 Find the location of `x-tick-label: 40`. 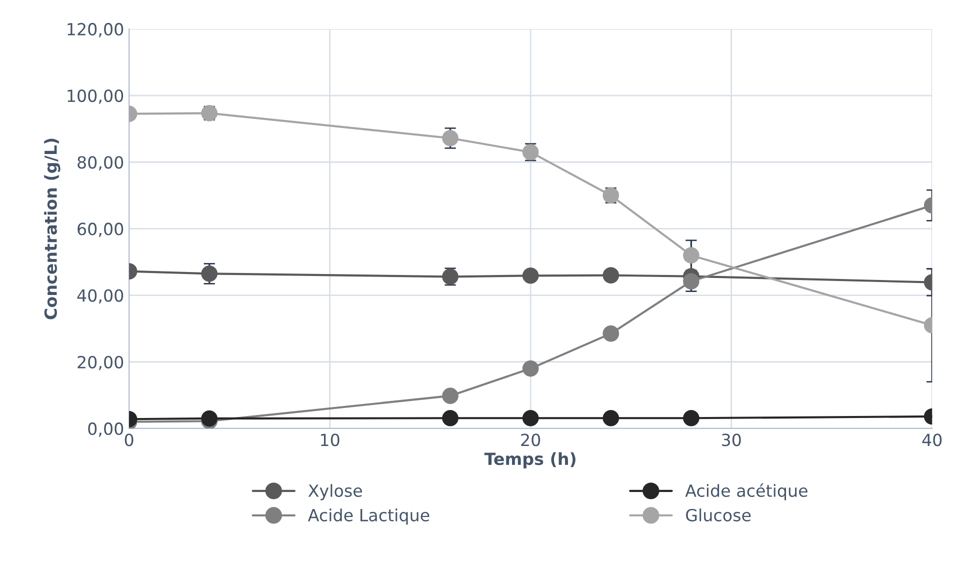

x-tick-label: 40 is located at coordinates (932, 440).